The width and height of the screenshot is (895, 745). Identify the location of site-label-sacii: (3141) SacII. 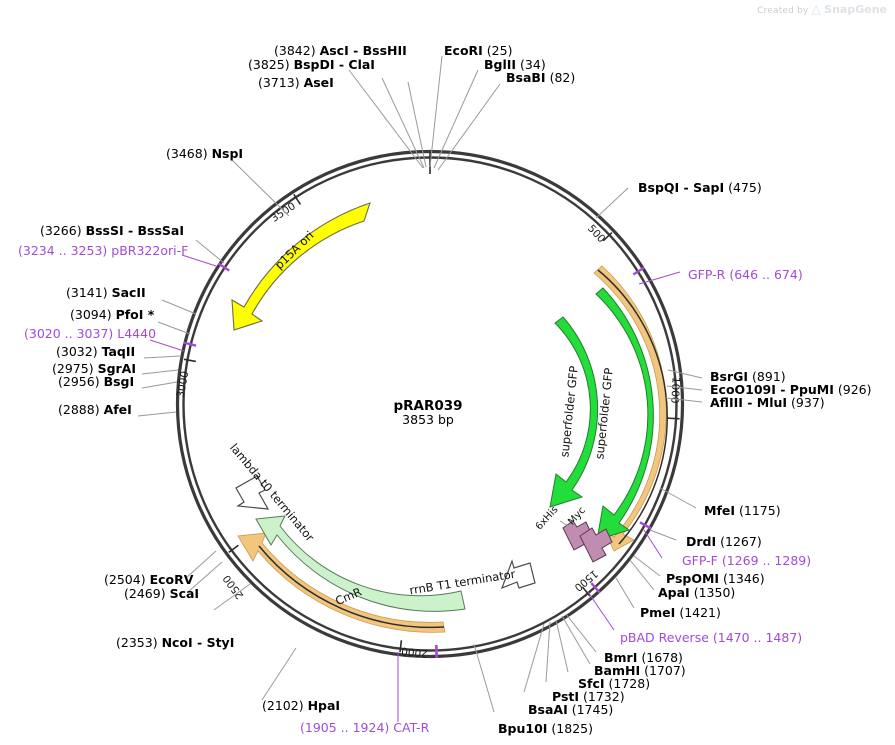
(106, 293).